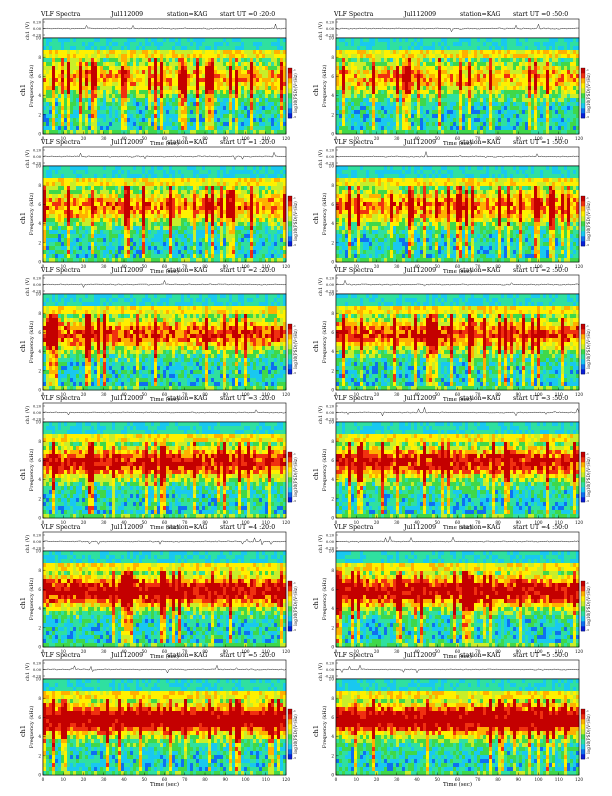 The height and width of the screenshot is (796, 612). I want to click on y-axis-label: Frequency (kHz), so click(31, 86).